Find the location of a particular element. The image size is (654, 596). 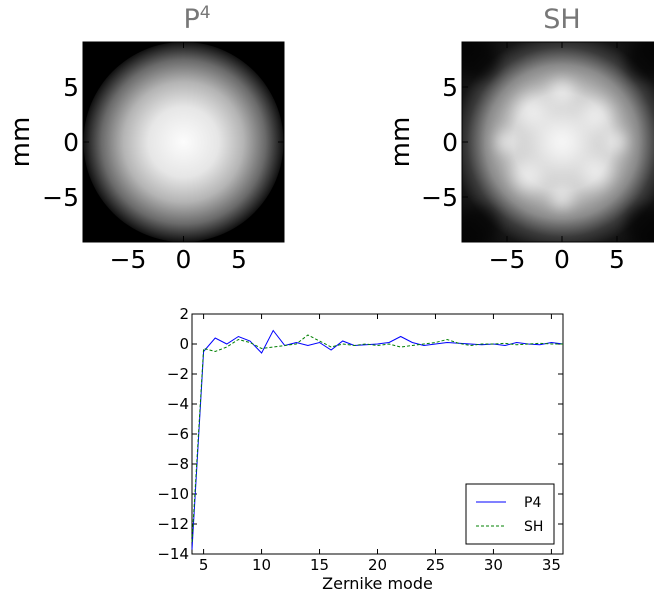

legend-box is located at coordinates (510, 514).